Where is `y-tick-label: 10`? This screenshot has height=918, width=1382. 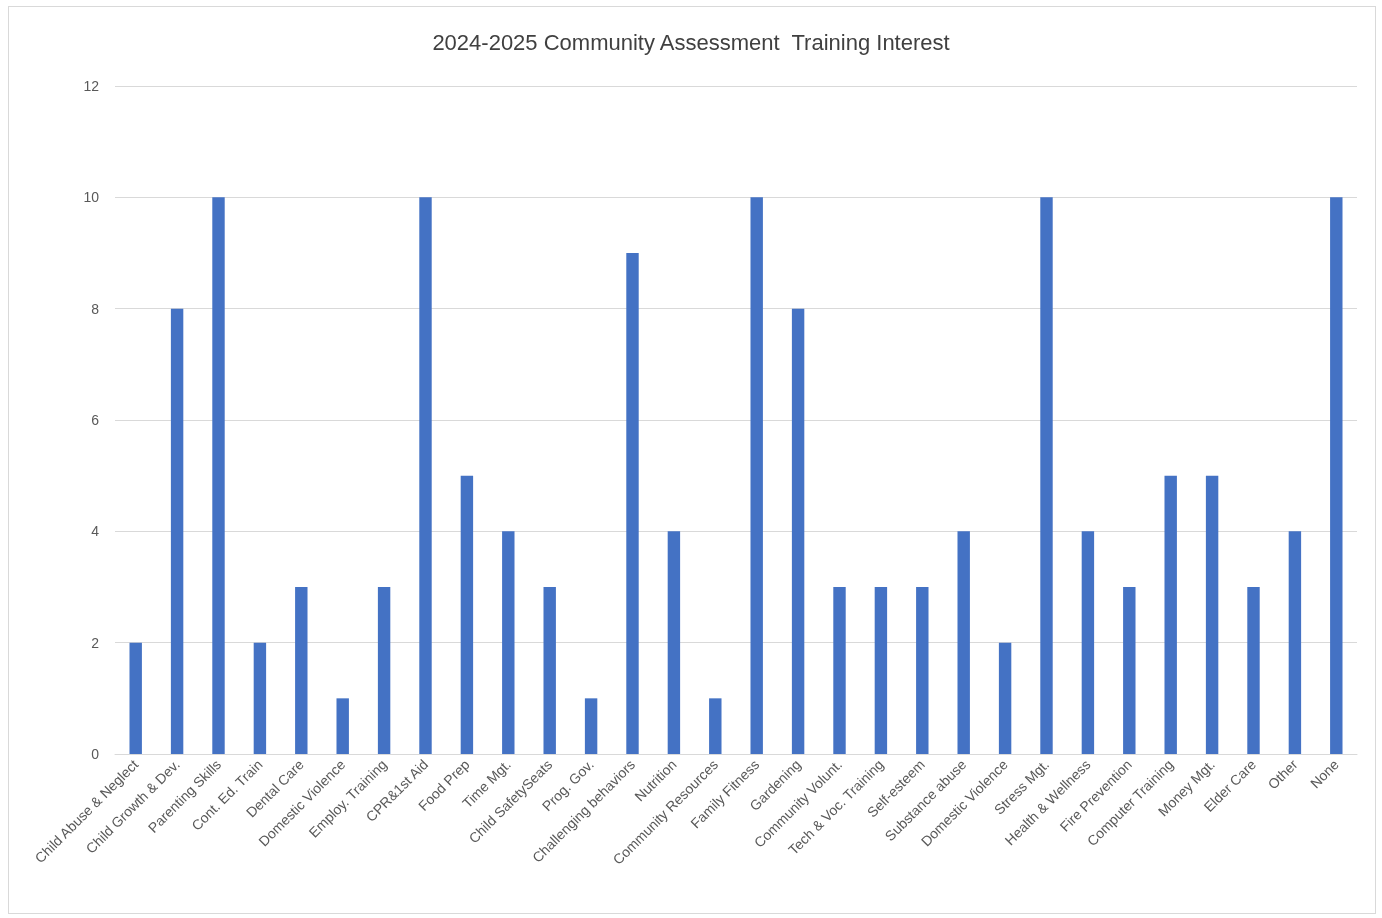
y-tick-label: 10 is located at coordinates (91, 197).